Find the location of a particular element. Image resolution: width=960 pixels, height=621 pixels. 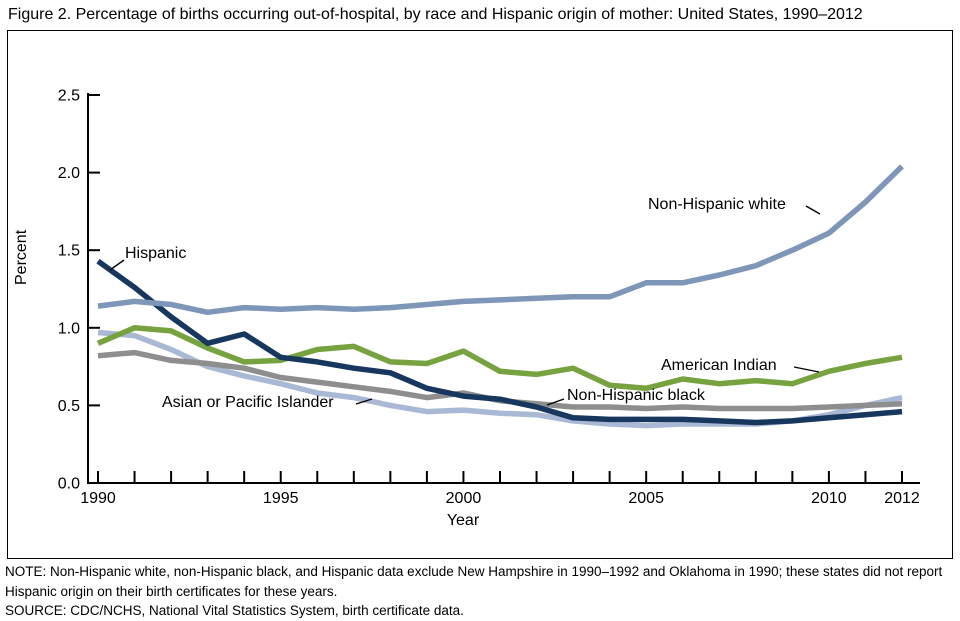

leader-line-hispanic is located at coordinates (117, 265).